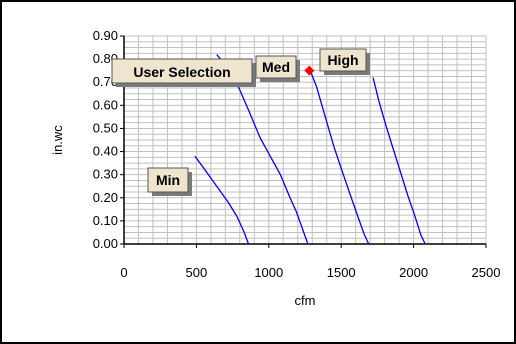  I want to click on y-tick-label: 0.30, so click(105, 174).